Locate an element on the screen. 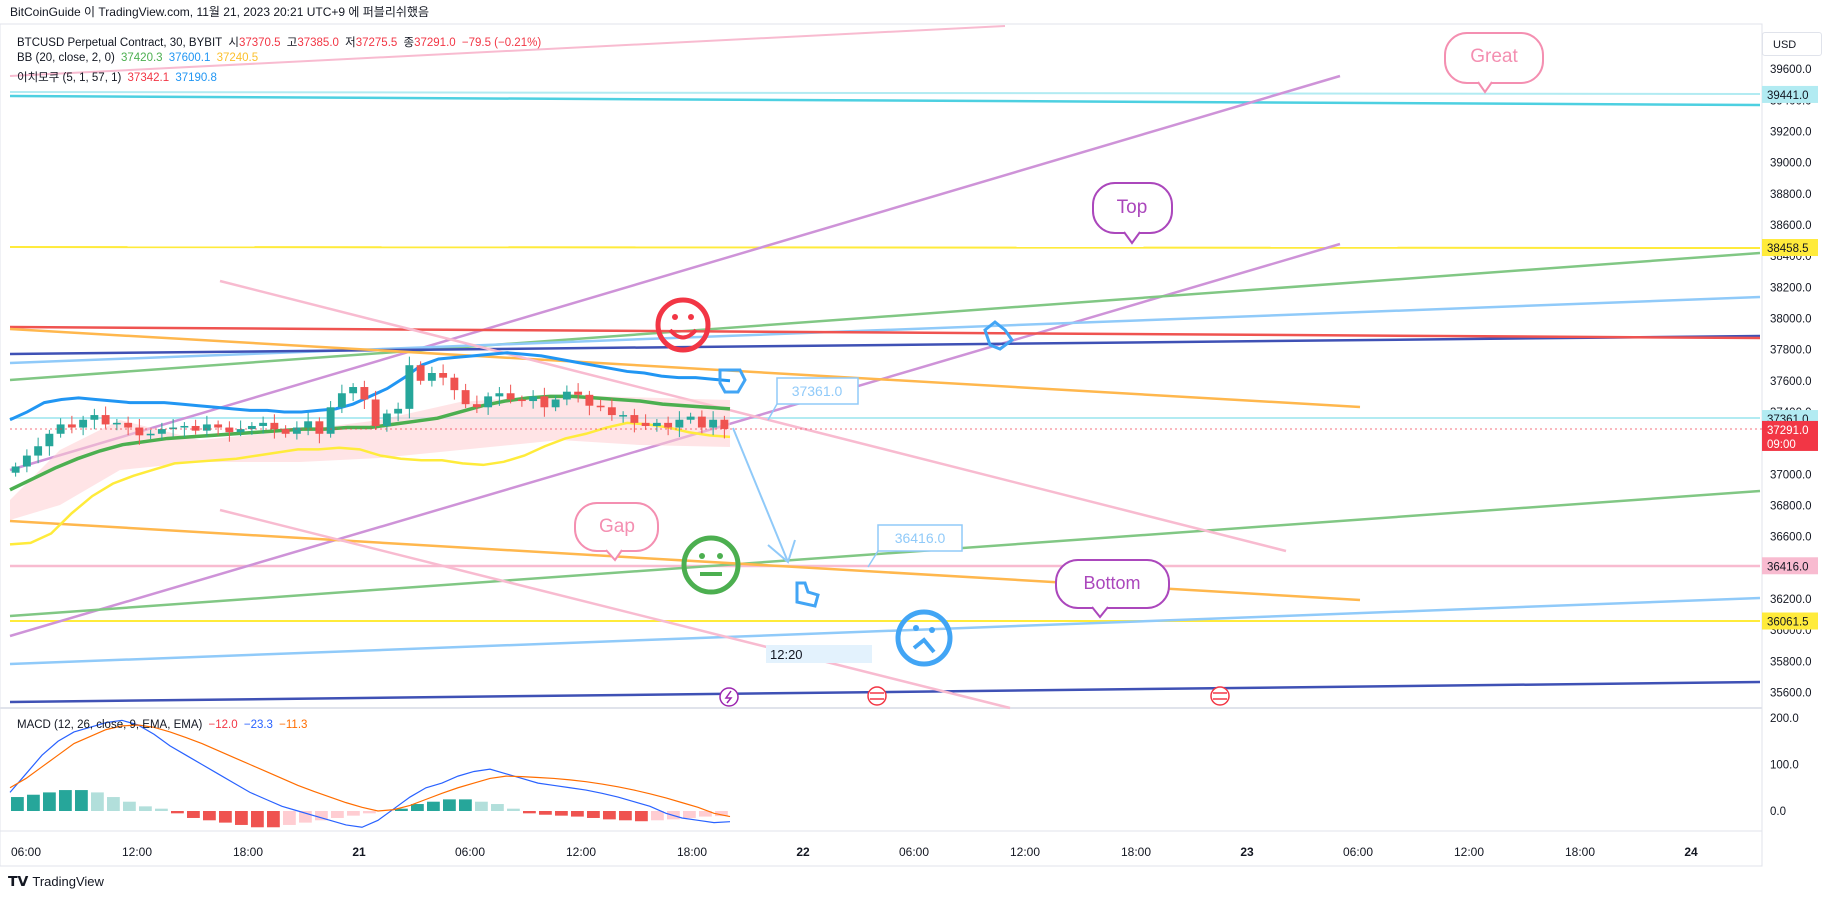  tradingview-footer: 𝗧𝗩 TradingView is located at coordinates (56, 881).